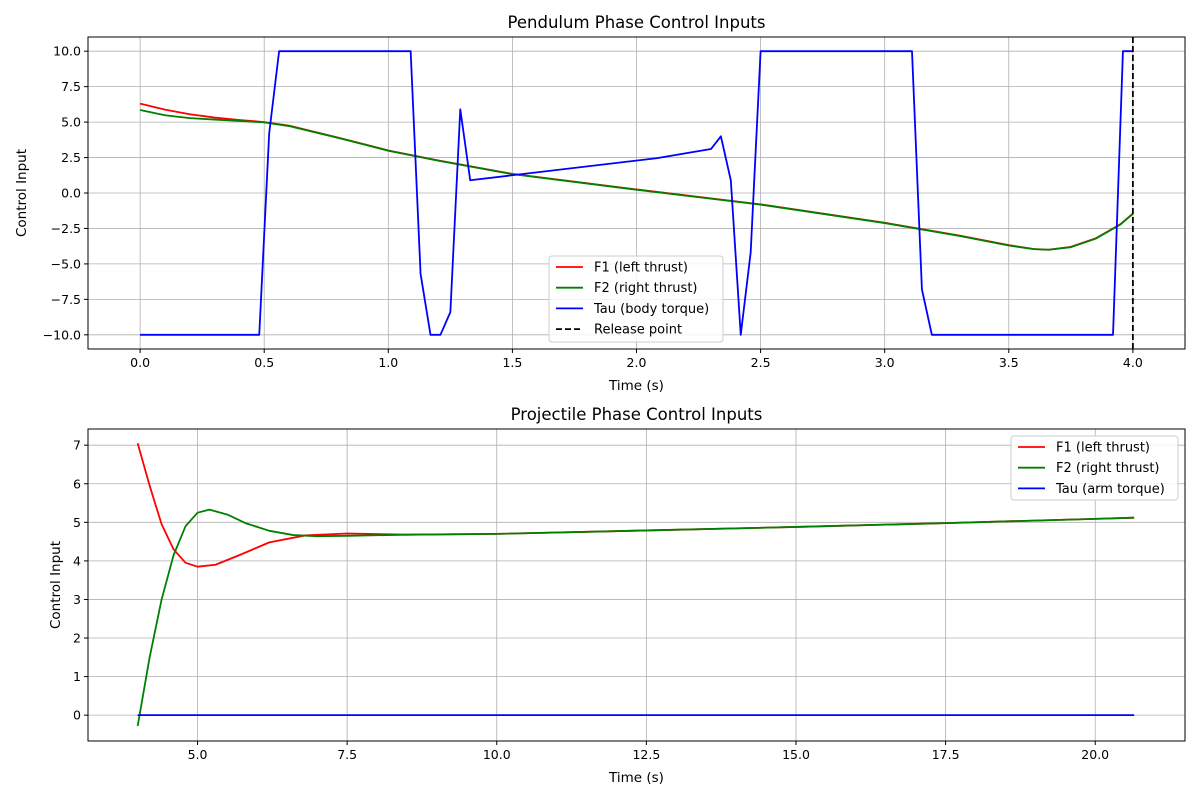 The height and width of the screenshot is (800, 1200). What do you see at coordinates (885, 362) in the screenshot?
I see `x-tick-label: 3.0` at bounding box center [885, 362].